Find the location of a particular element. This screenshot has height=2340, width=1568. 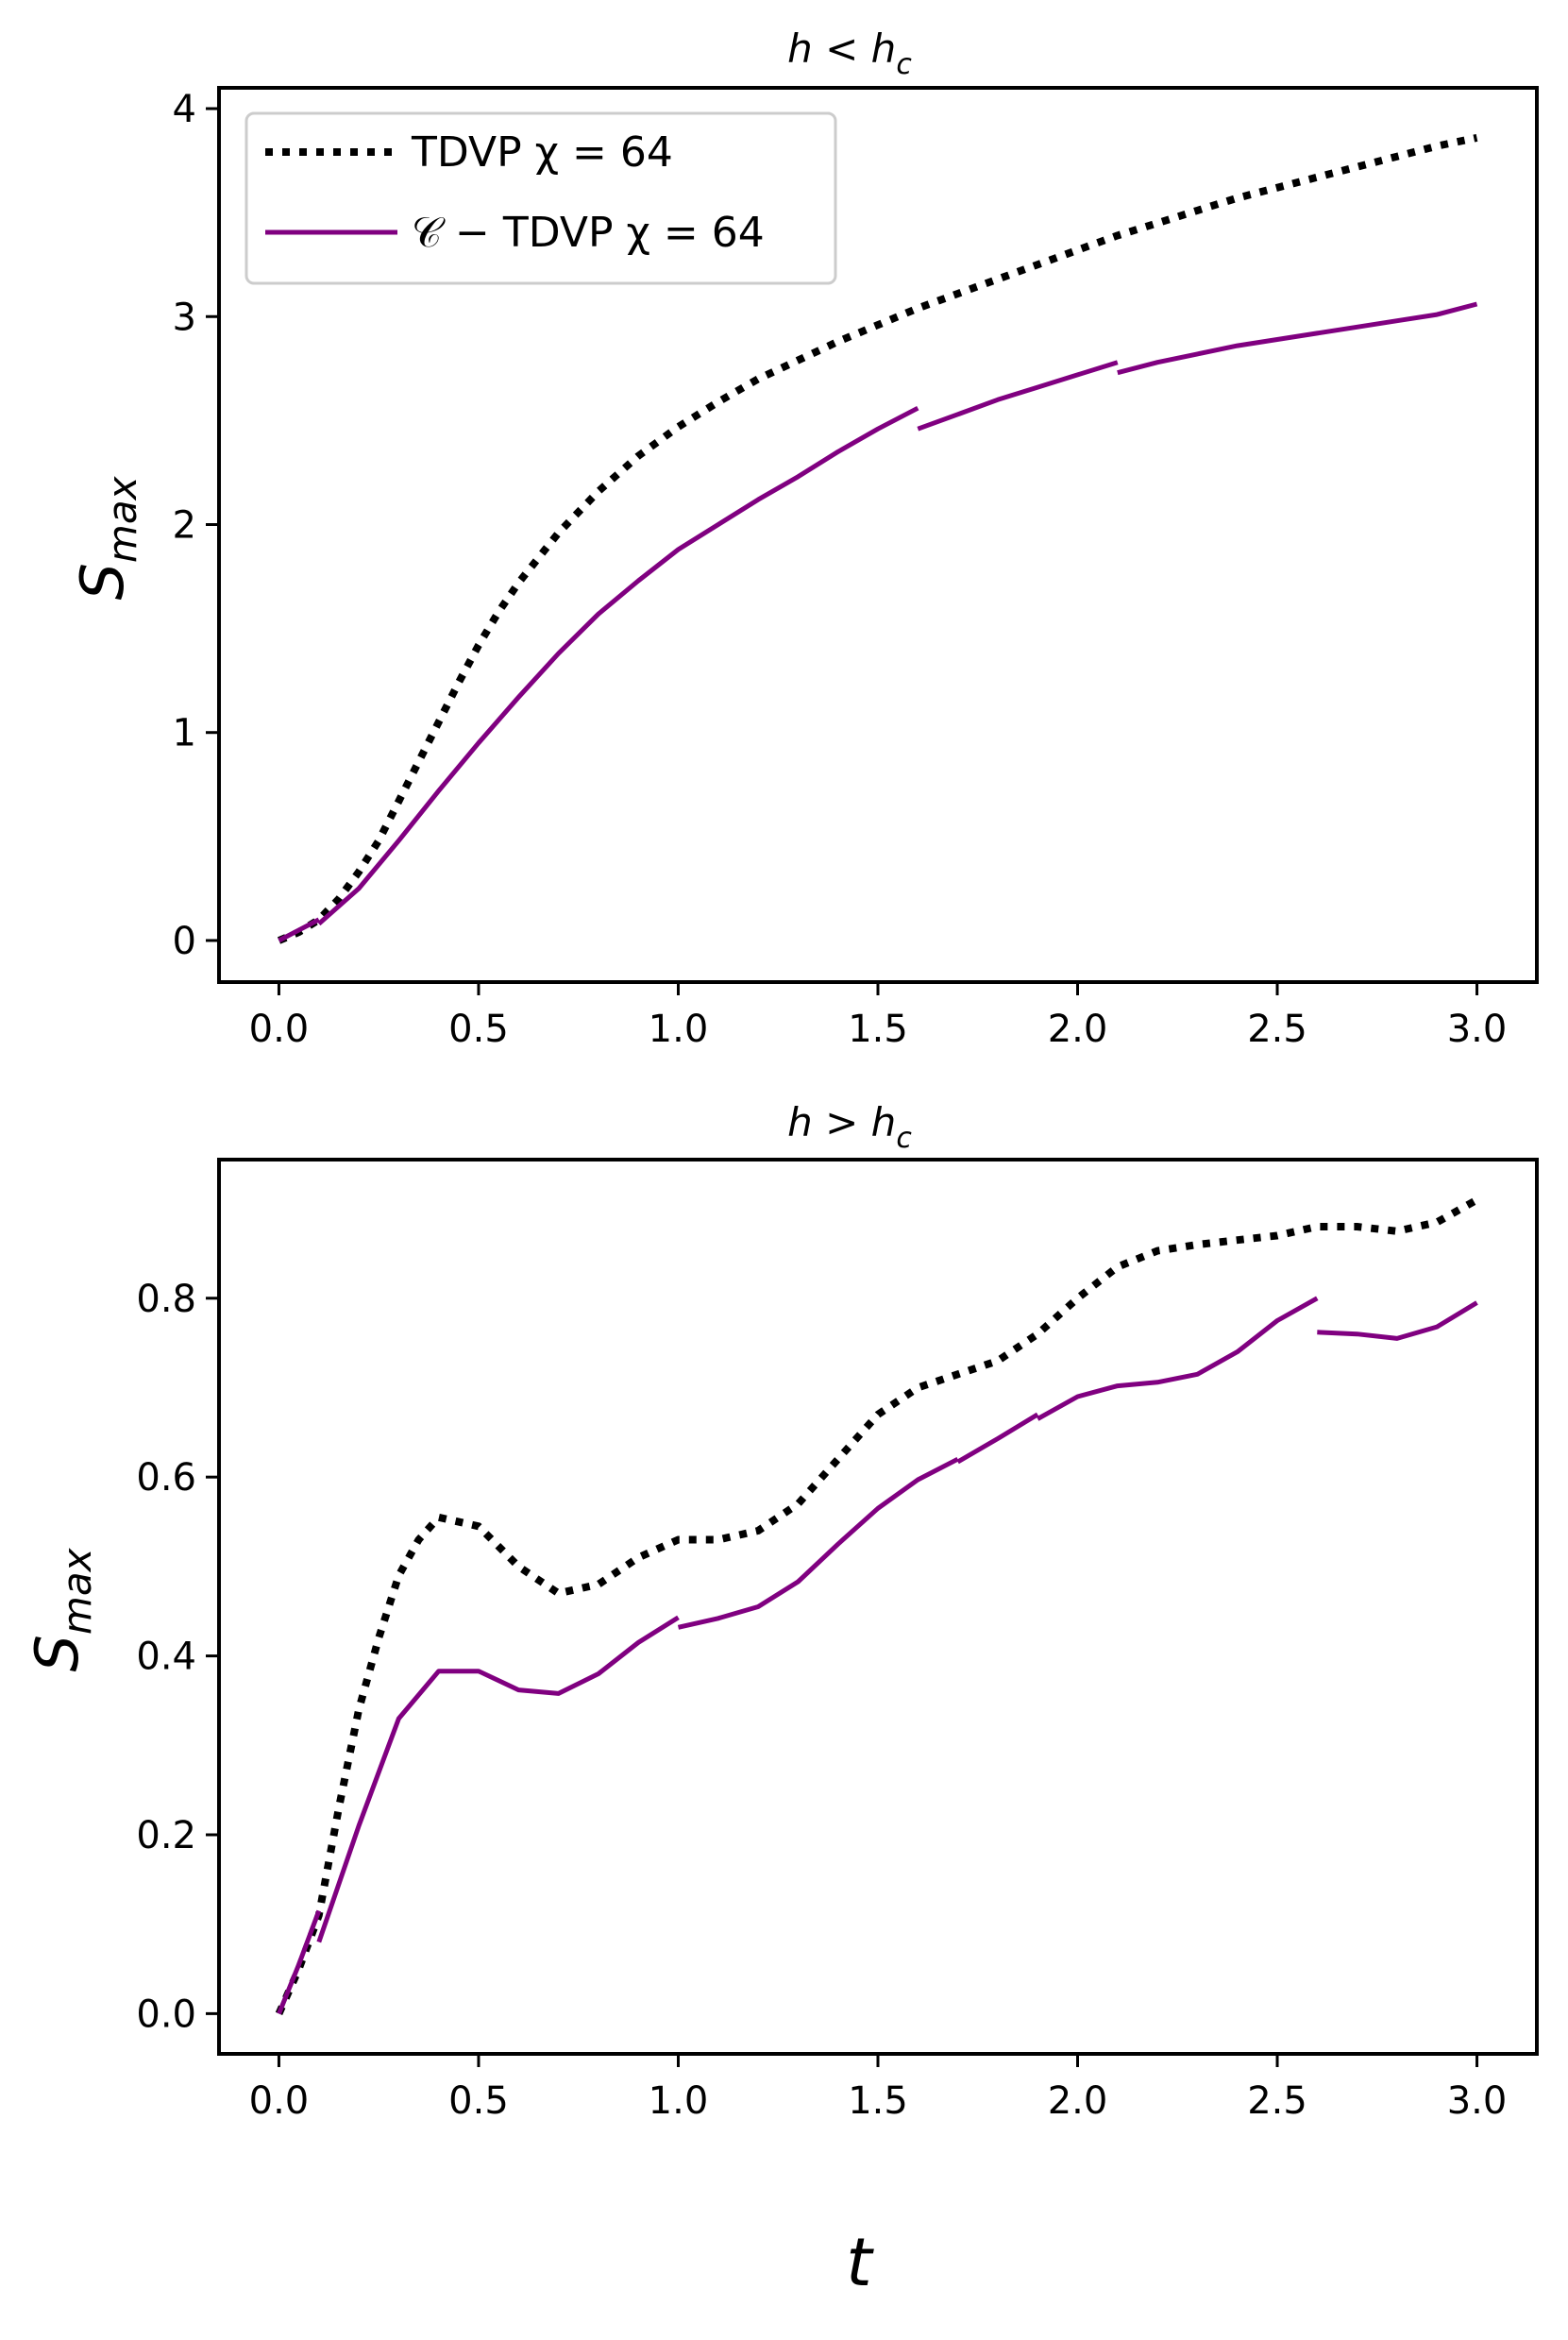

top-y-tick-label: 0 is located at coordinates (184, 941).